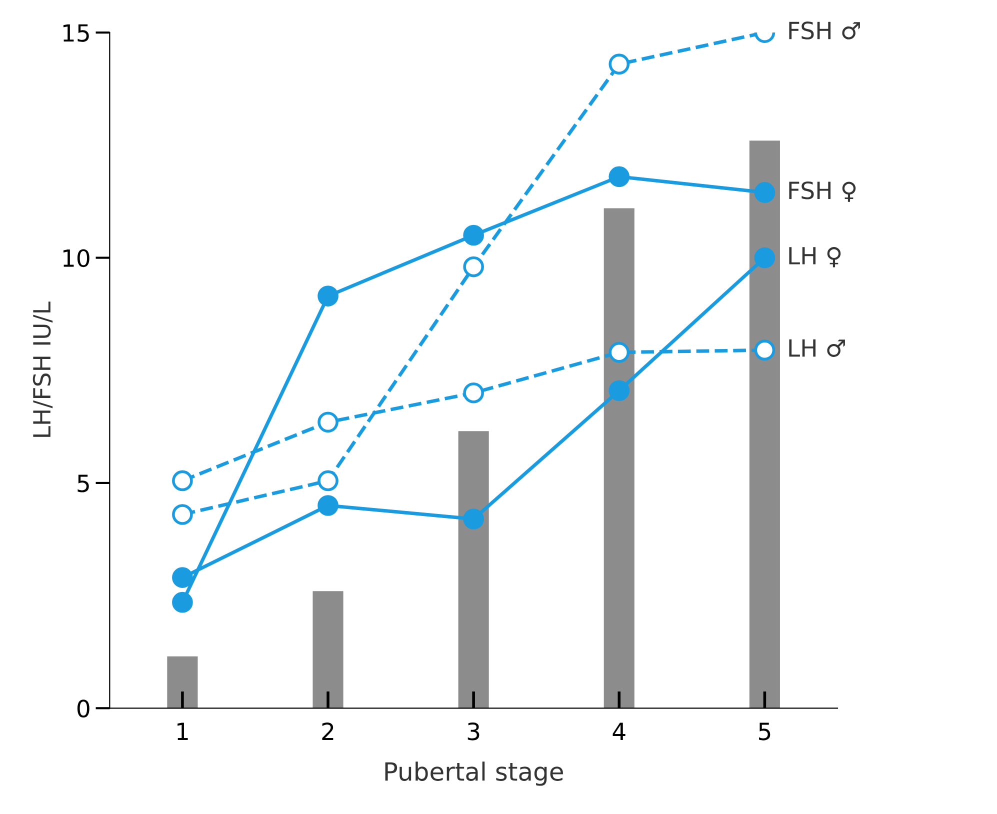  What do you see at coordinates (42, 369) in the screenshot?
I see `y-axis-title: LH/FSH IU/L` at bounding box center [42, 369].